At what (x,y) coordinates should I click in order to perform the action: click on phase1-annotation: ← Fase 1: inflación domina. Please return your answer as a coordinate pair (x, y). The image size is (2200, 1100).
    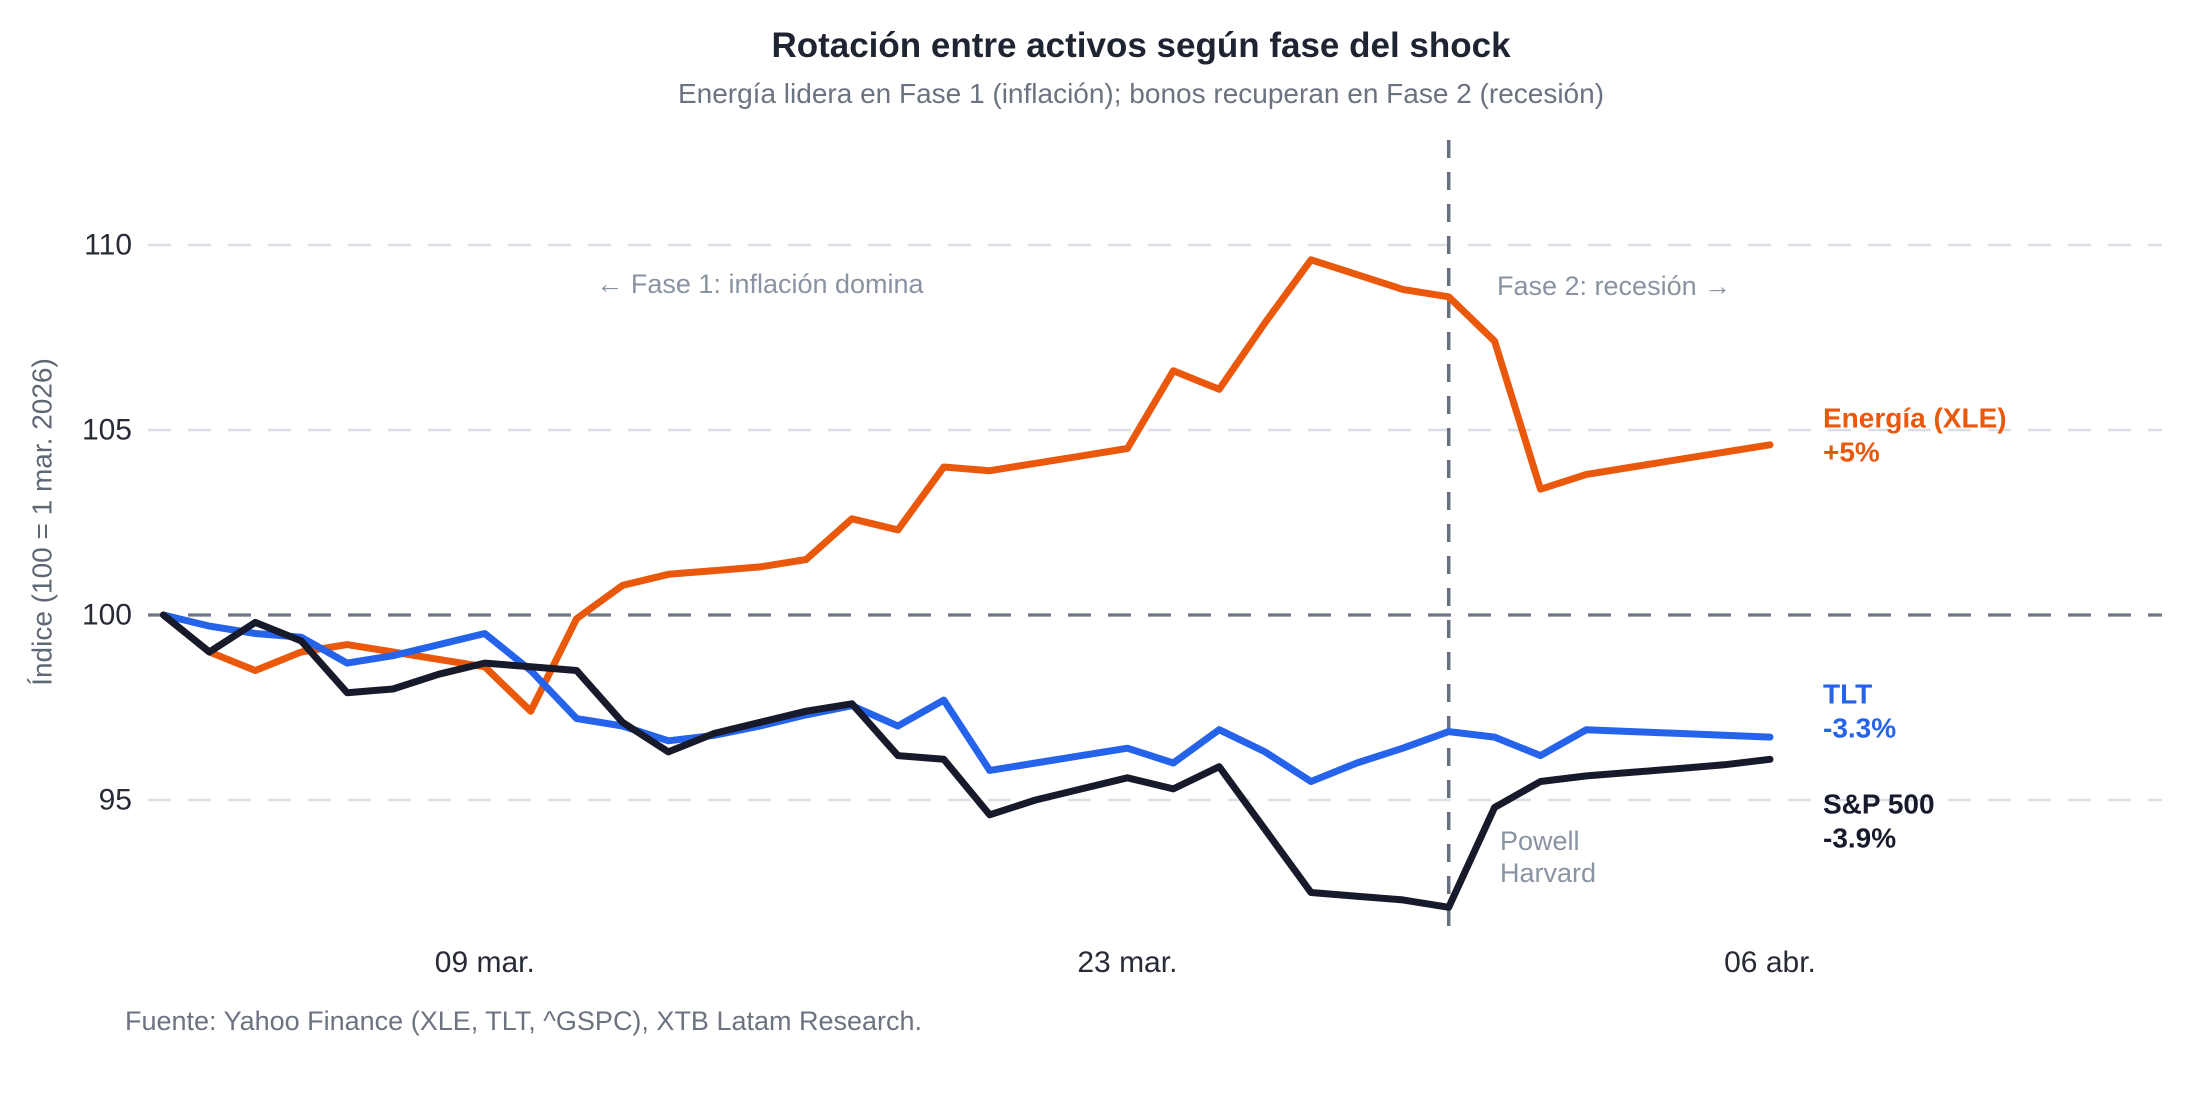
    Looking at the image, I should click on (760, 284).